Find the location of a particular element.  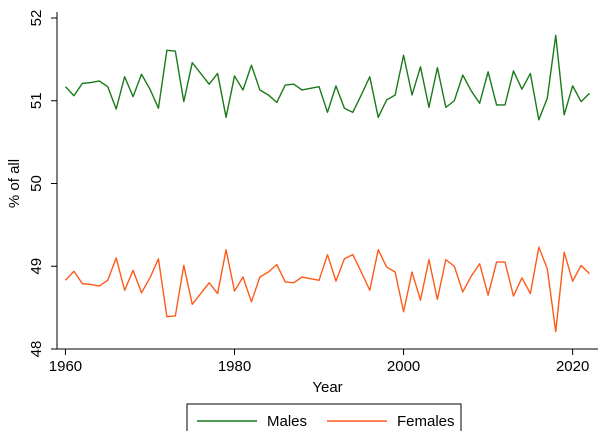

legend-label-females: Females is located at coordinates (426, 421).